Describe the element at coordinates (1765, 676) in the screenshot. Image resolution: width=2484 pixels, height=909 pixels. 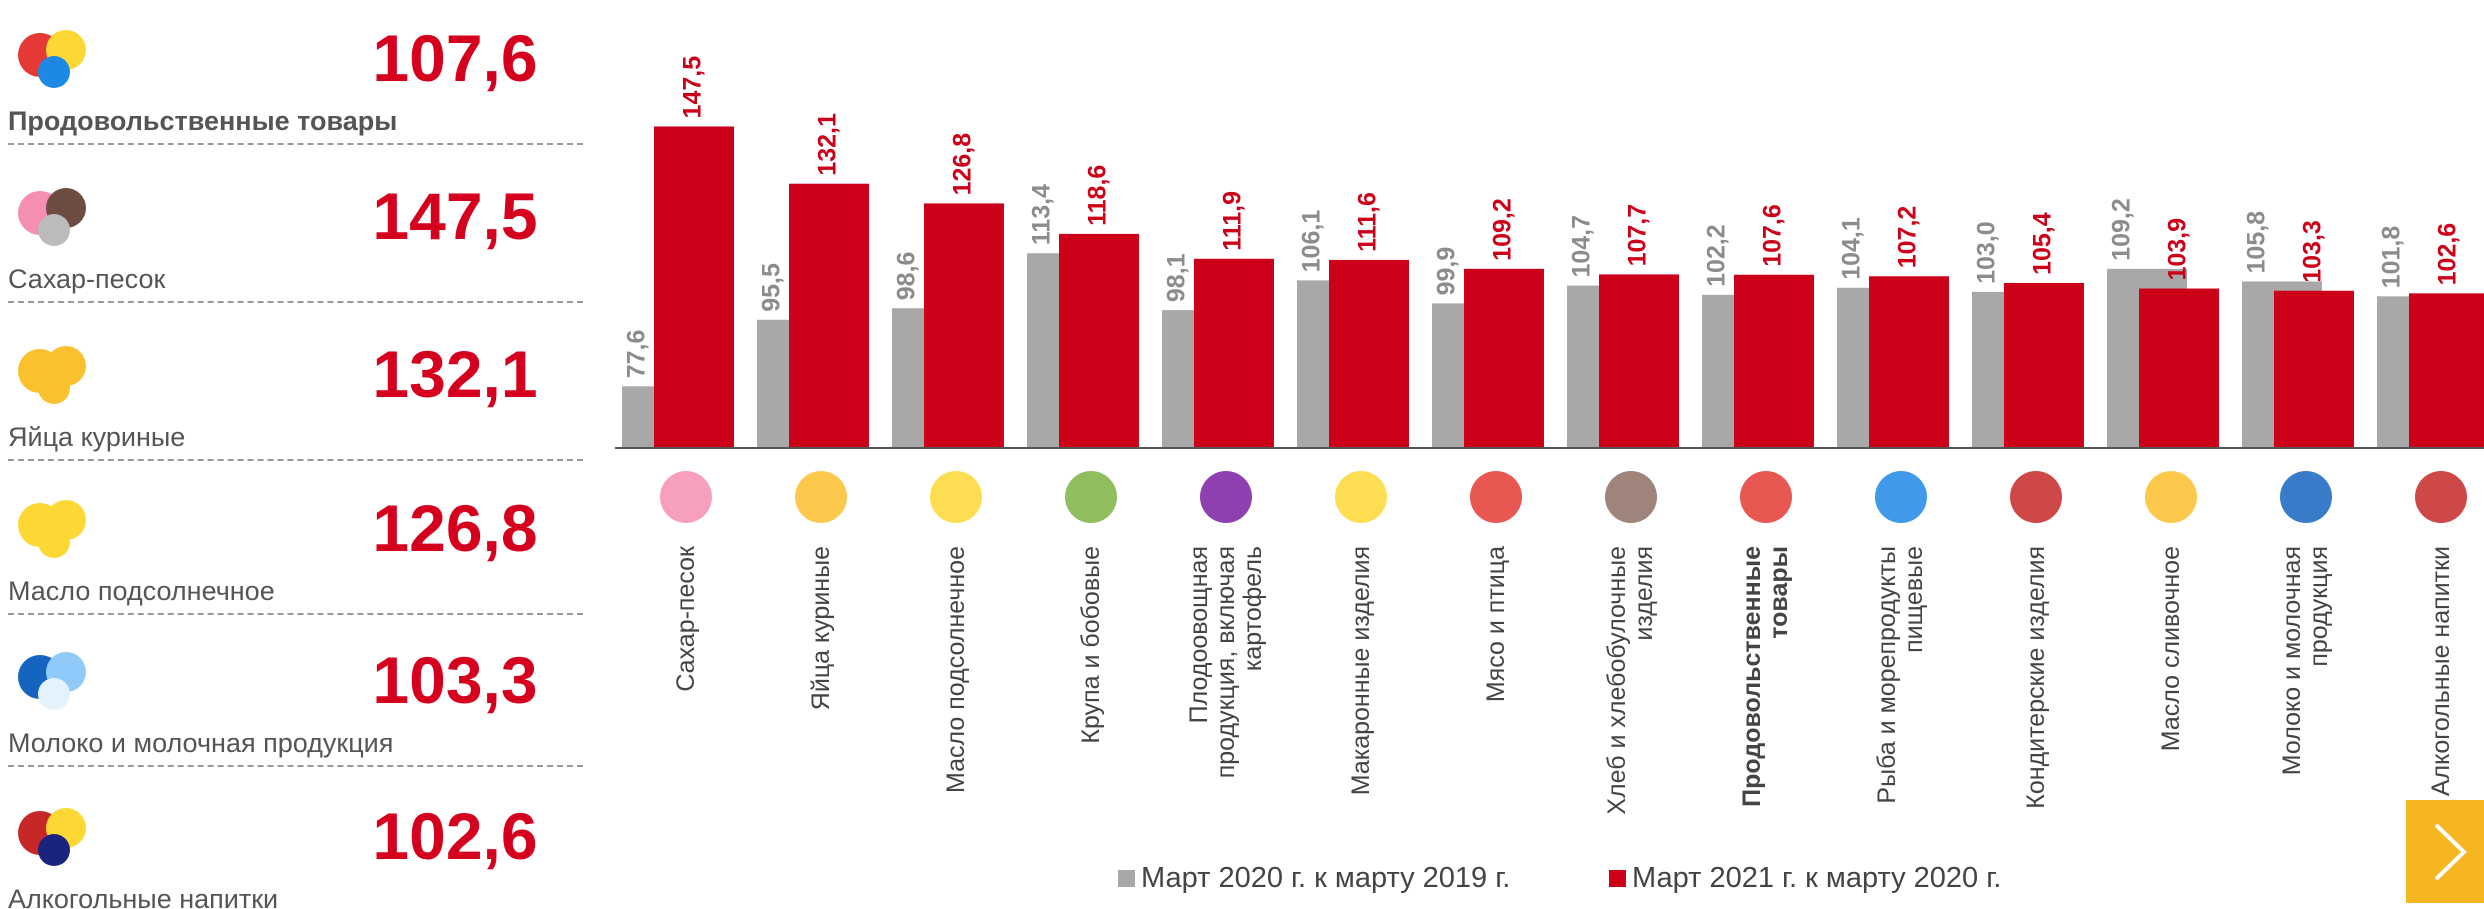
I see `category-label: Продовольственные товары` at that location.